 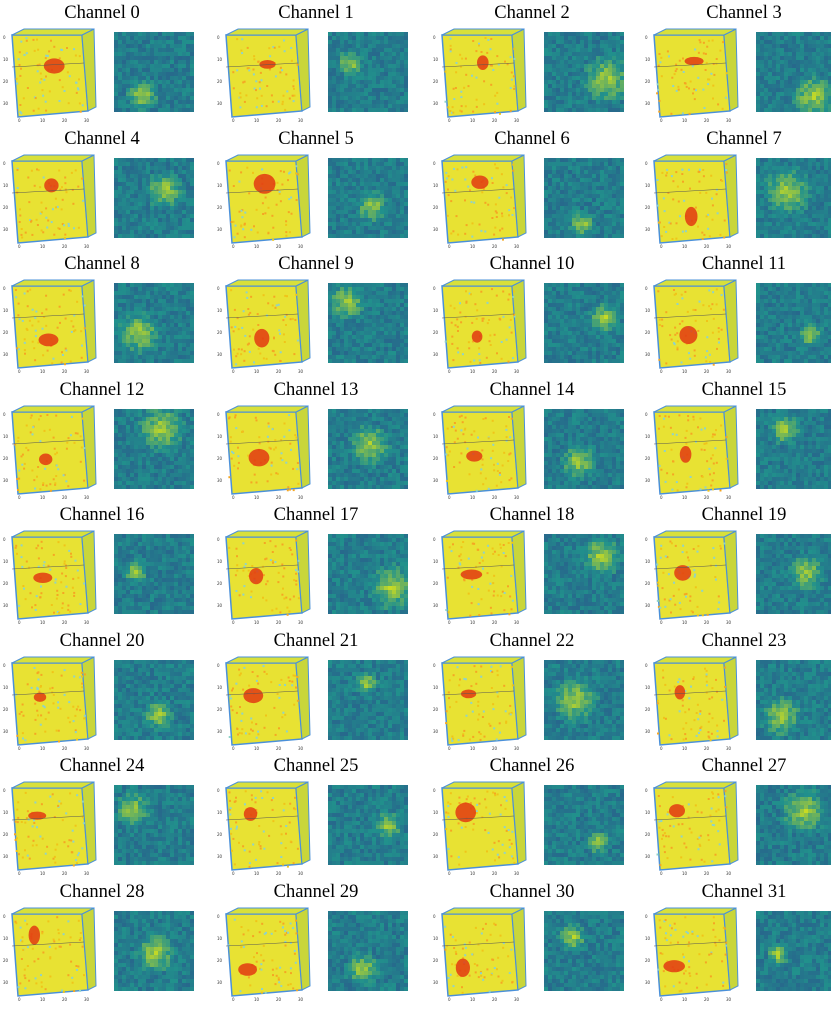 What do you see at coordinates (737, 313) in the screenshot?
I see `channel-panel: Channel 11 0 10 20 30 0 10 20 30` at bounding box center [737, 313].